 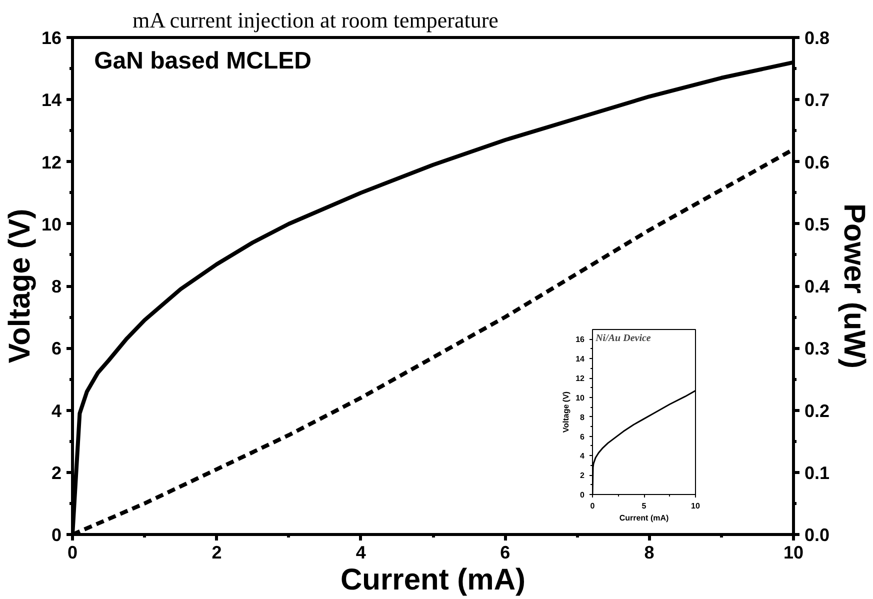 What do you see at coordinates (817, 286) in the screenshot?
I see `y2-tick-label: 0.4` at bounding box center [817, 286].